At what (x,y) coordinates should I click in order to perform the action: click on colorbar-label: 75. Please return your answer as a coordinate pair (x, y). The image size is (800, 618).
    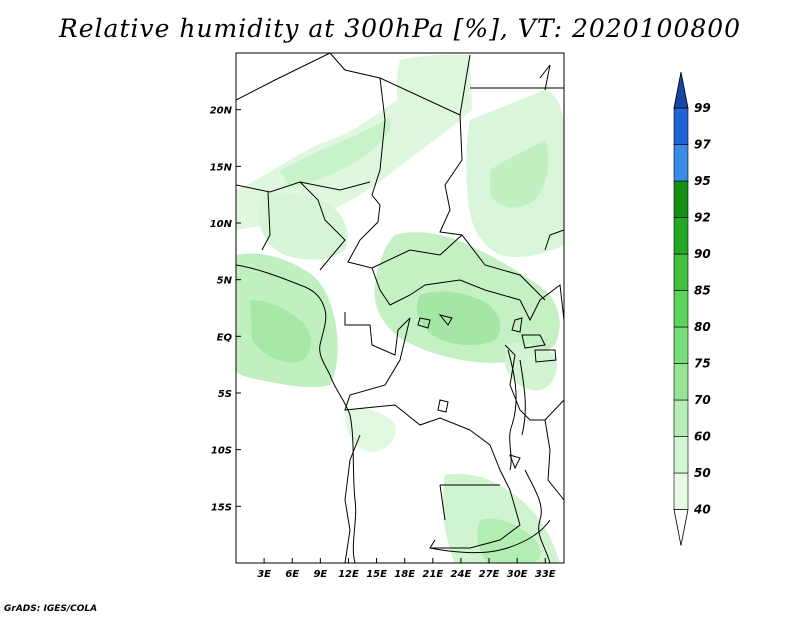
    Looking at the image, I should click on (702, 364).